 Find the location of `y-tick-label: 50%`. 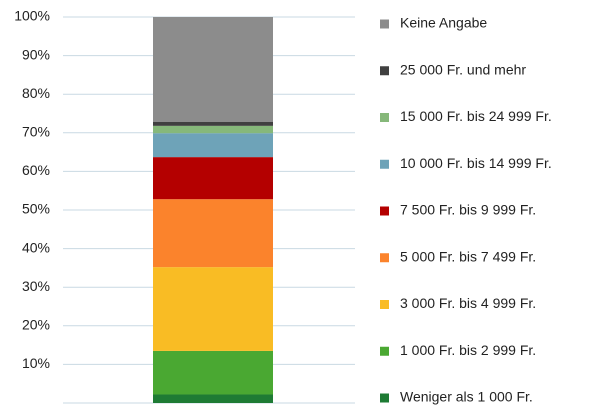

y-tick-label: 50% is located at coordinates (36, 209).